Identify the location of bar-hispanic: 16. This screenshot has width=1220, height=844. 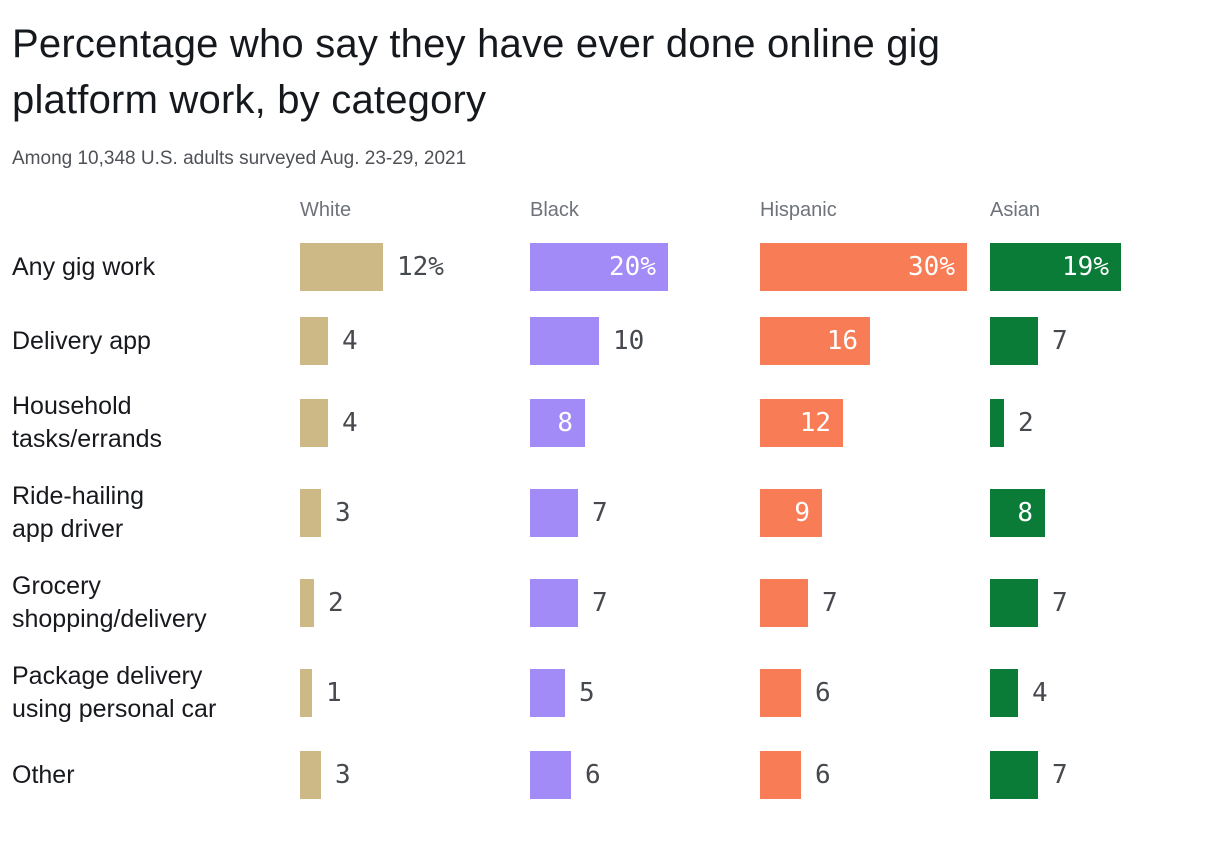
(815, 341).